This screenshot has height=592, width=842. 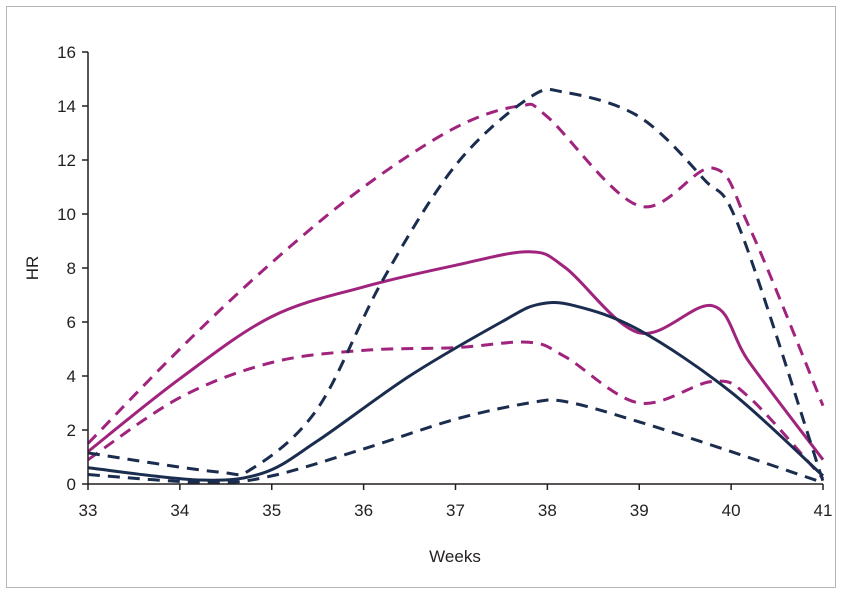 I want to click on x-tick-label: 35, so click(x=271, y=510).